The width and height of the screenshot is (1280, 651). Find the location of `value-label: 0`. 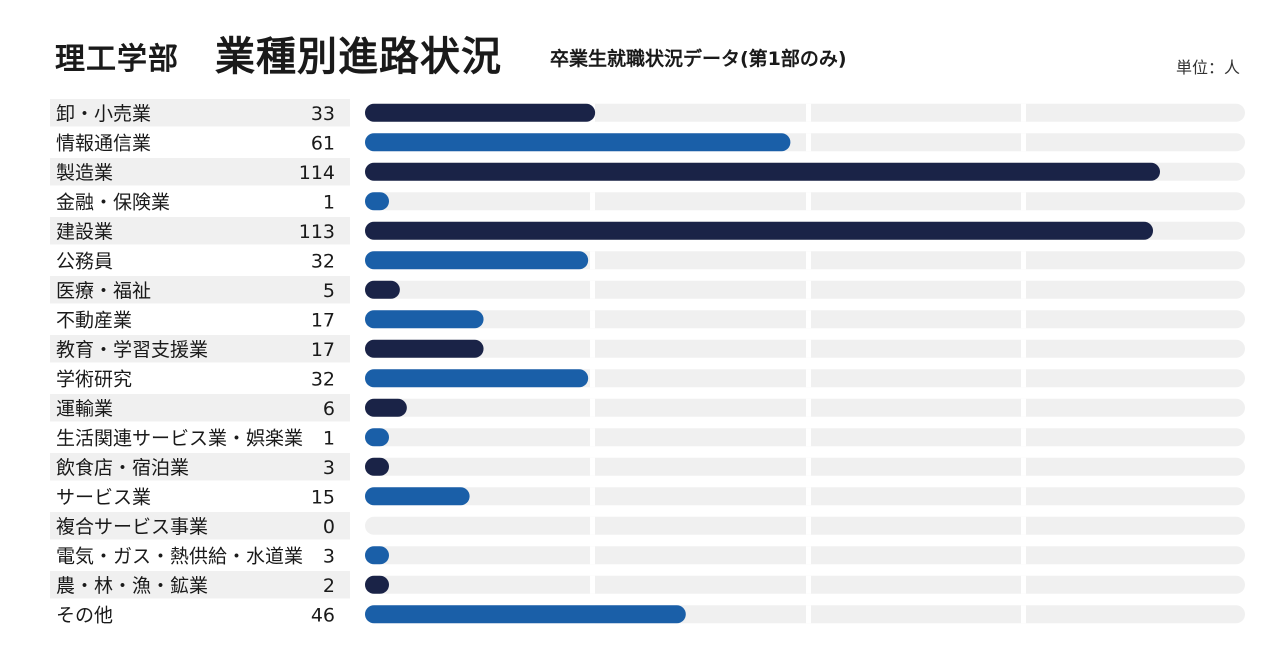

value-label: 0 is located at coordinates (329, 527).